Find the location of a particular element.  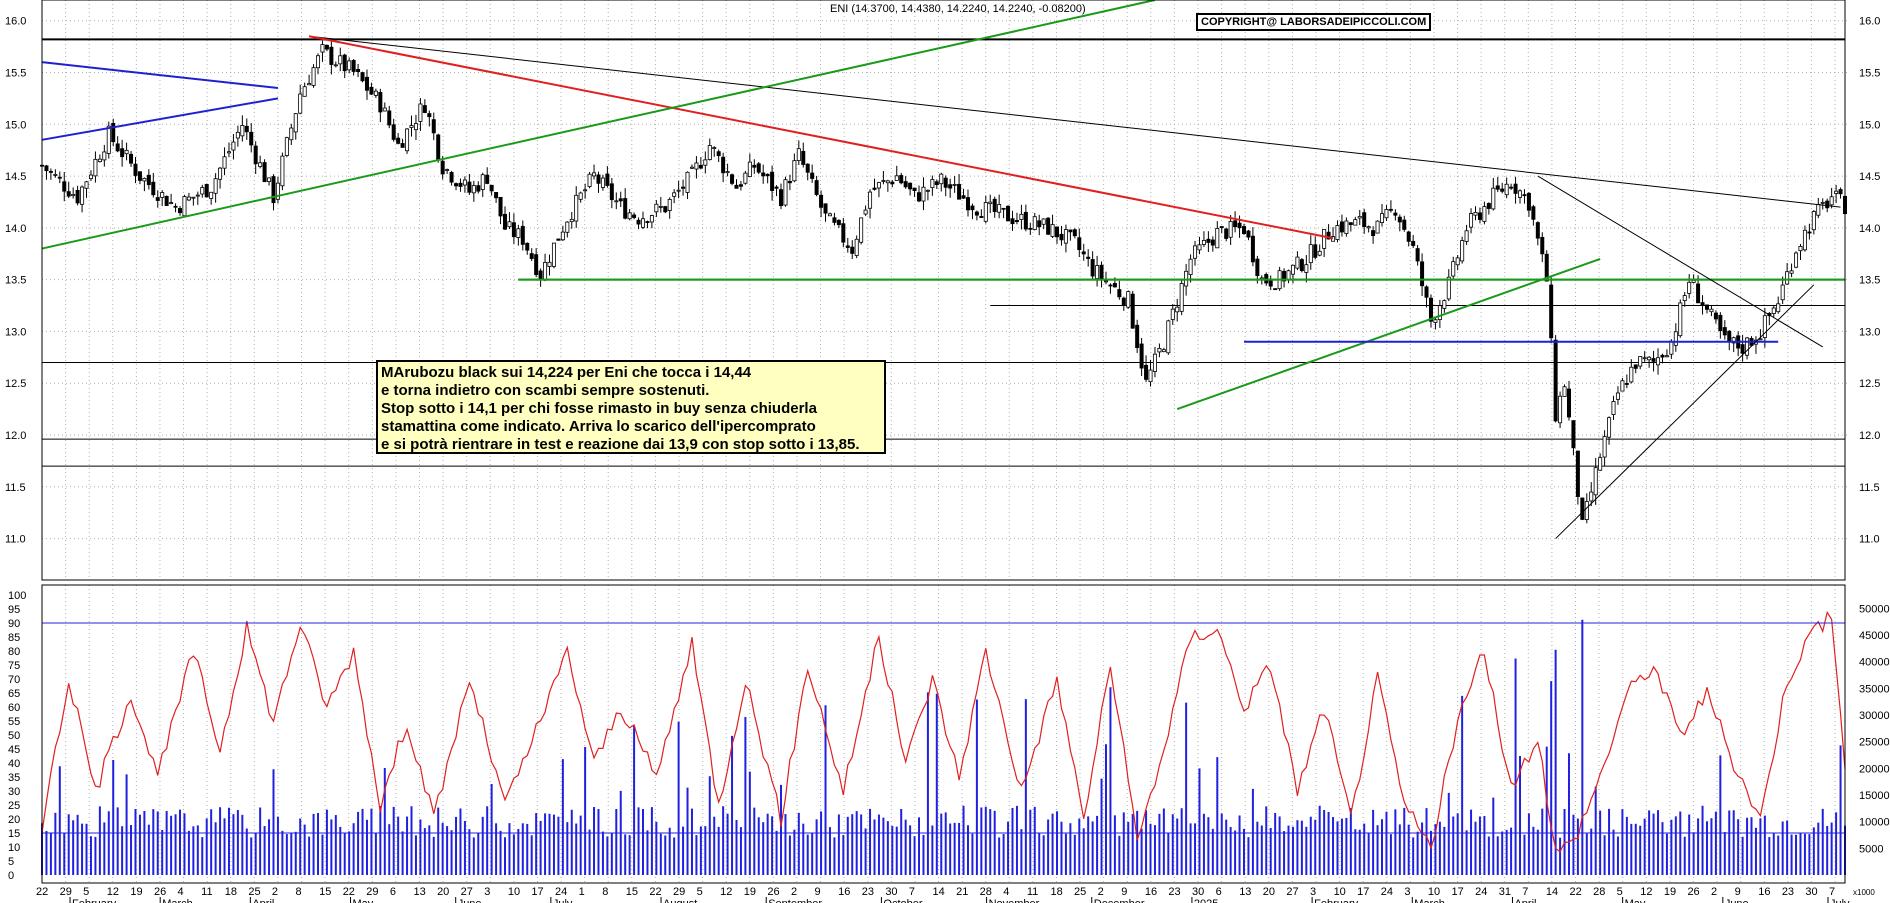

x-tick-label: 18 is located at coordinates (231, 892).